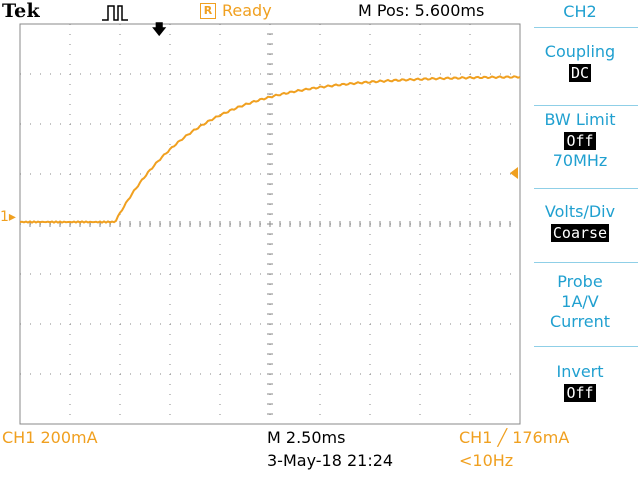 The width and height of the screenshot is (640, 480). I want to click on coupling-button: Coupling DC, so click(580, 62).